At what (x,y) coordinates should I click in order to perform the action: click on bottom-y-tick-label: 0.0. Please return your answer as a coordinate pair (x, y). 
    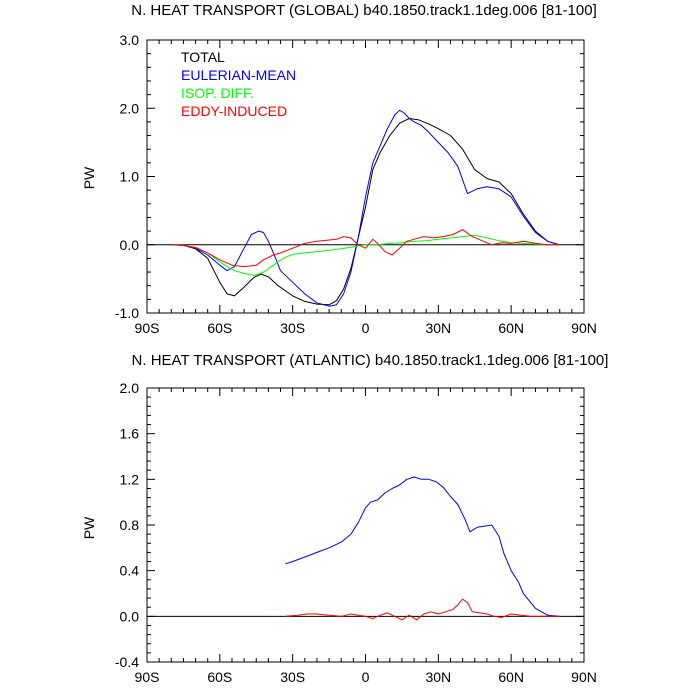
    Looking at the image, I should click on (130, 616).